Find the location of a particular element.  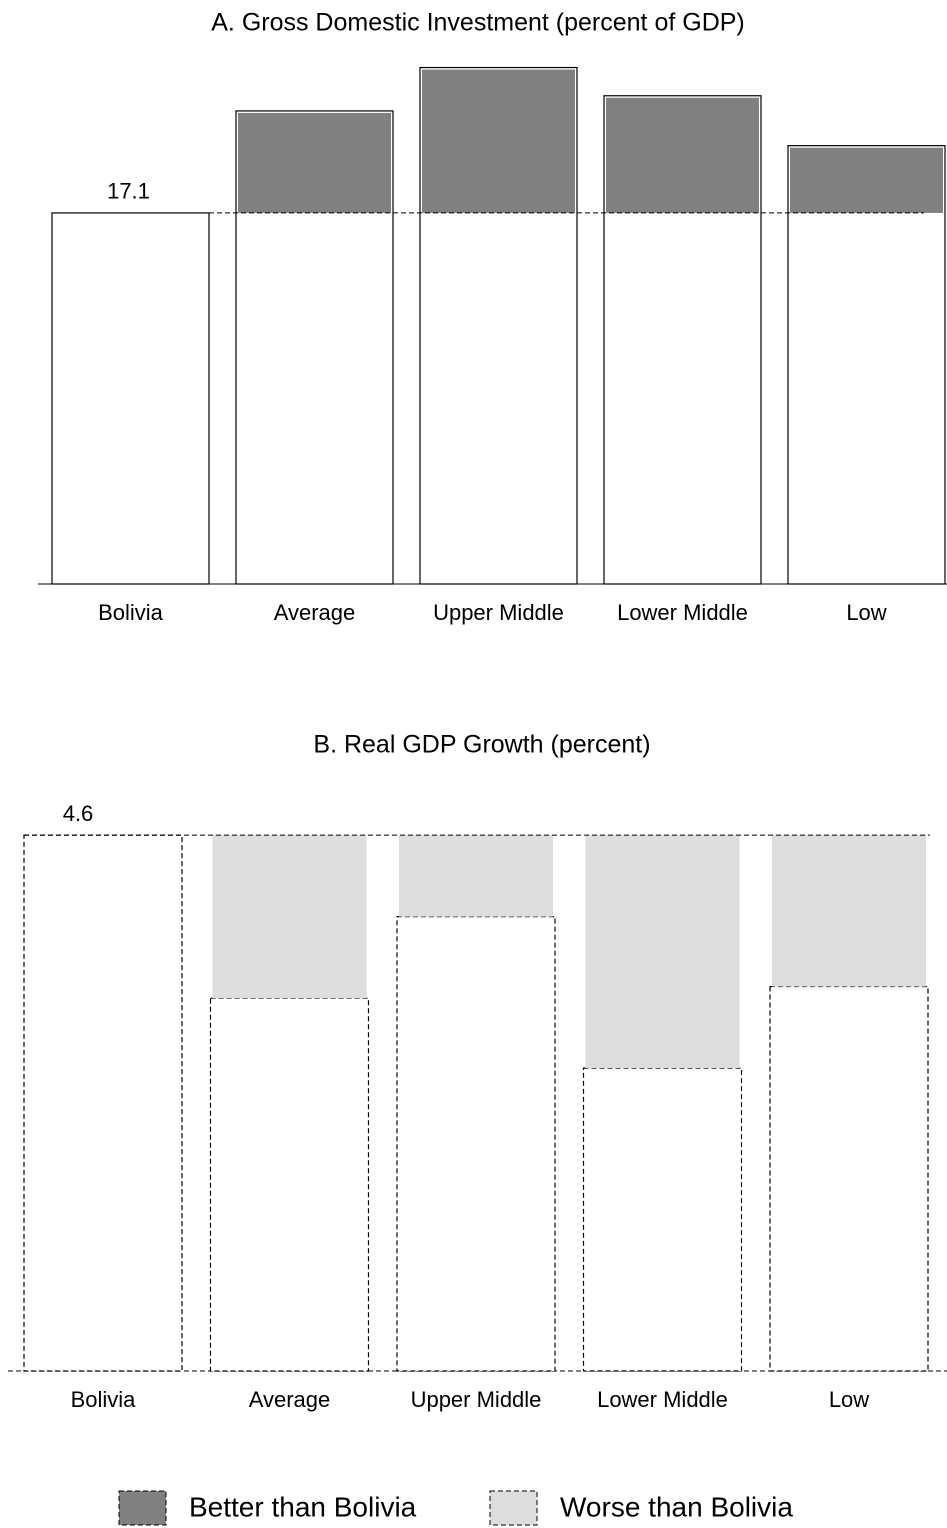

chart-title: B. Real GDP Growth (percent) is located at coordinates (481, 745).